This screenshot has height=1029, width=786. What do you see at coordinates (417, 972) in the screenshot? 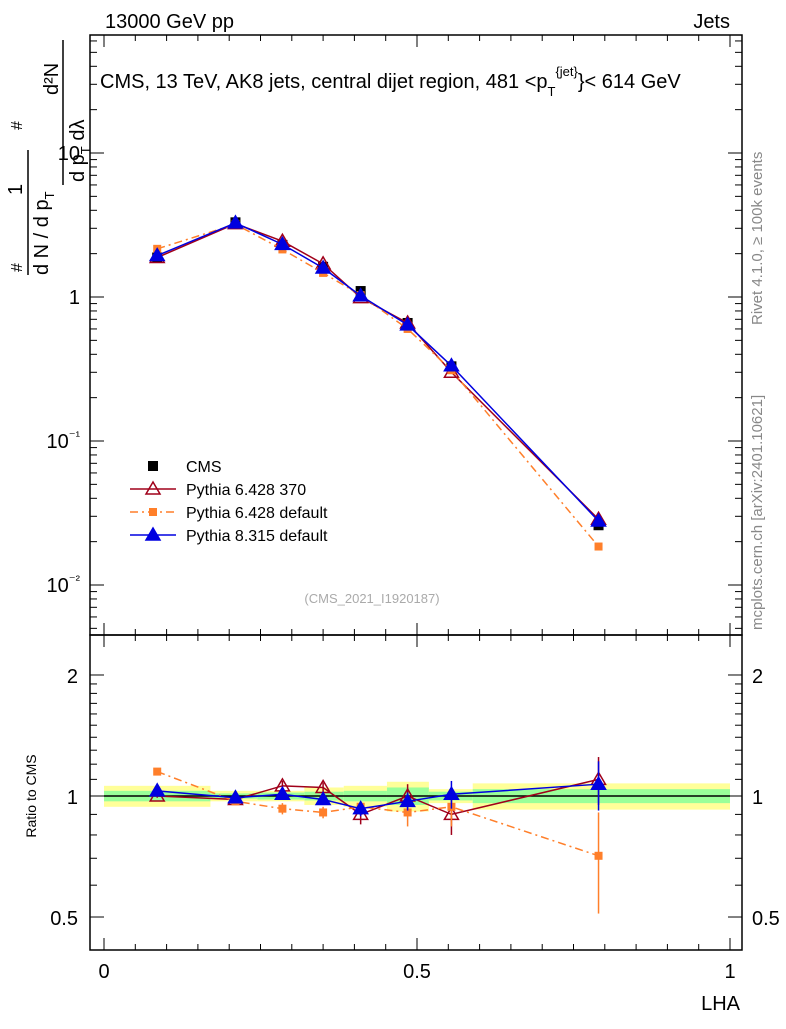
I see `x-tick-label: 0.5` at bounding box center [417, 972].